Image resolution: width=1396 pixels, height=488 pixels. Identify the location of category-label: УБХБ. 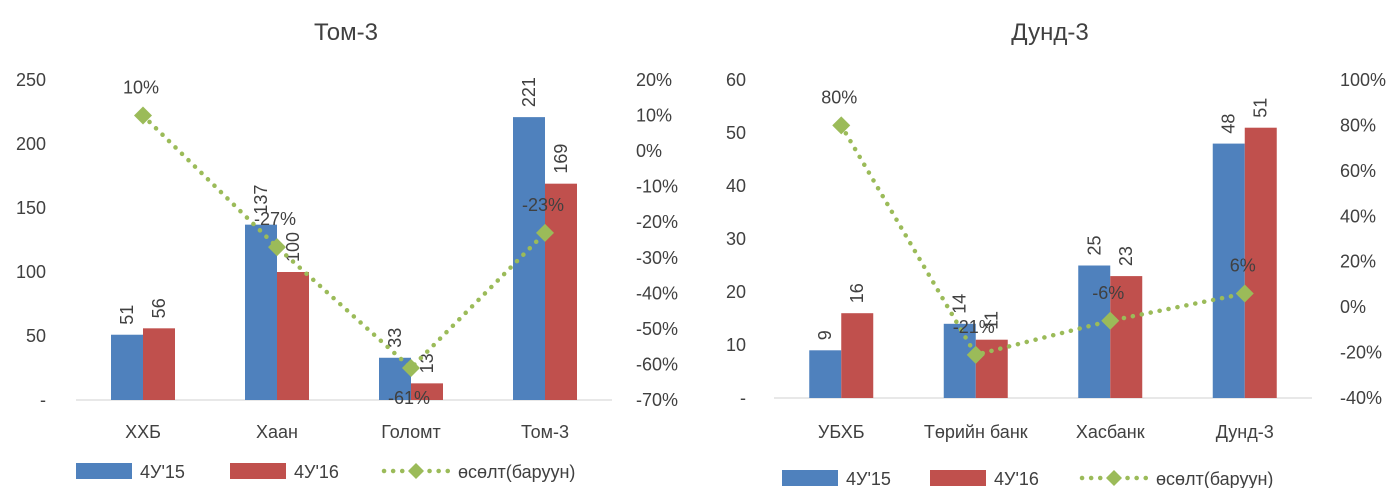
(841, 432).